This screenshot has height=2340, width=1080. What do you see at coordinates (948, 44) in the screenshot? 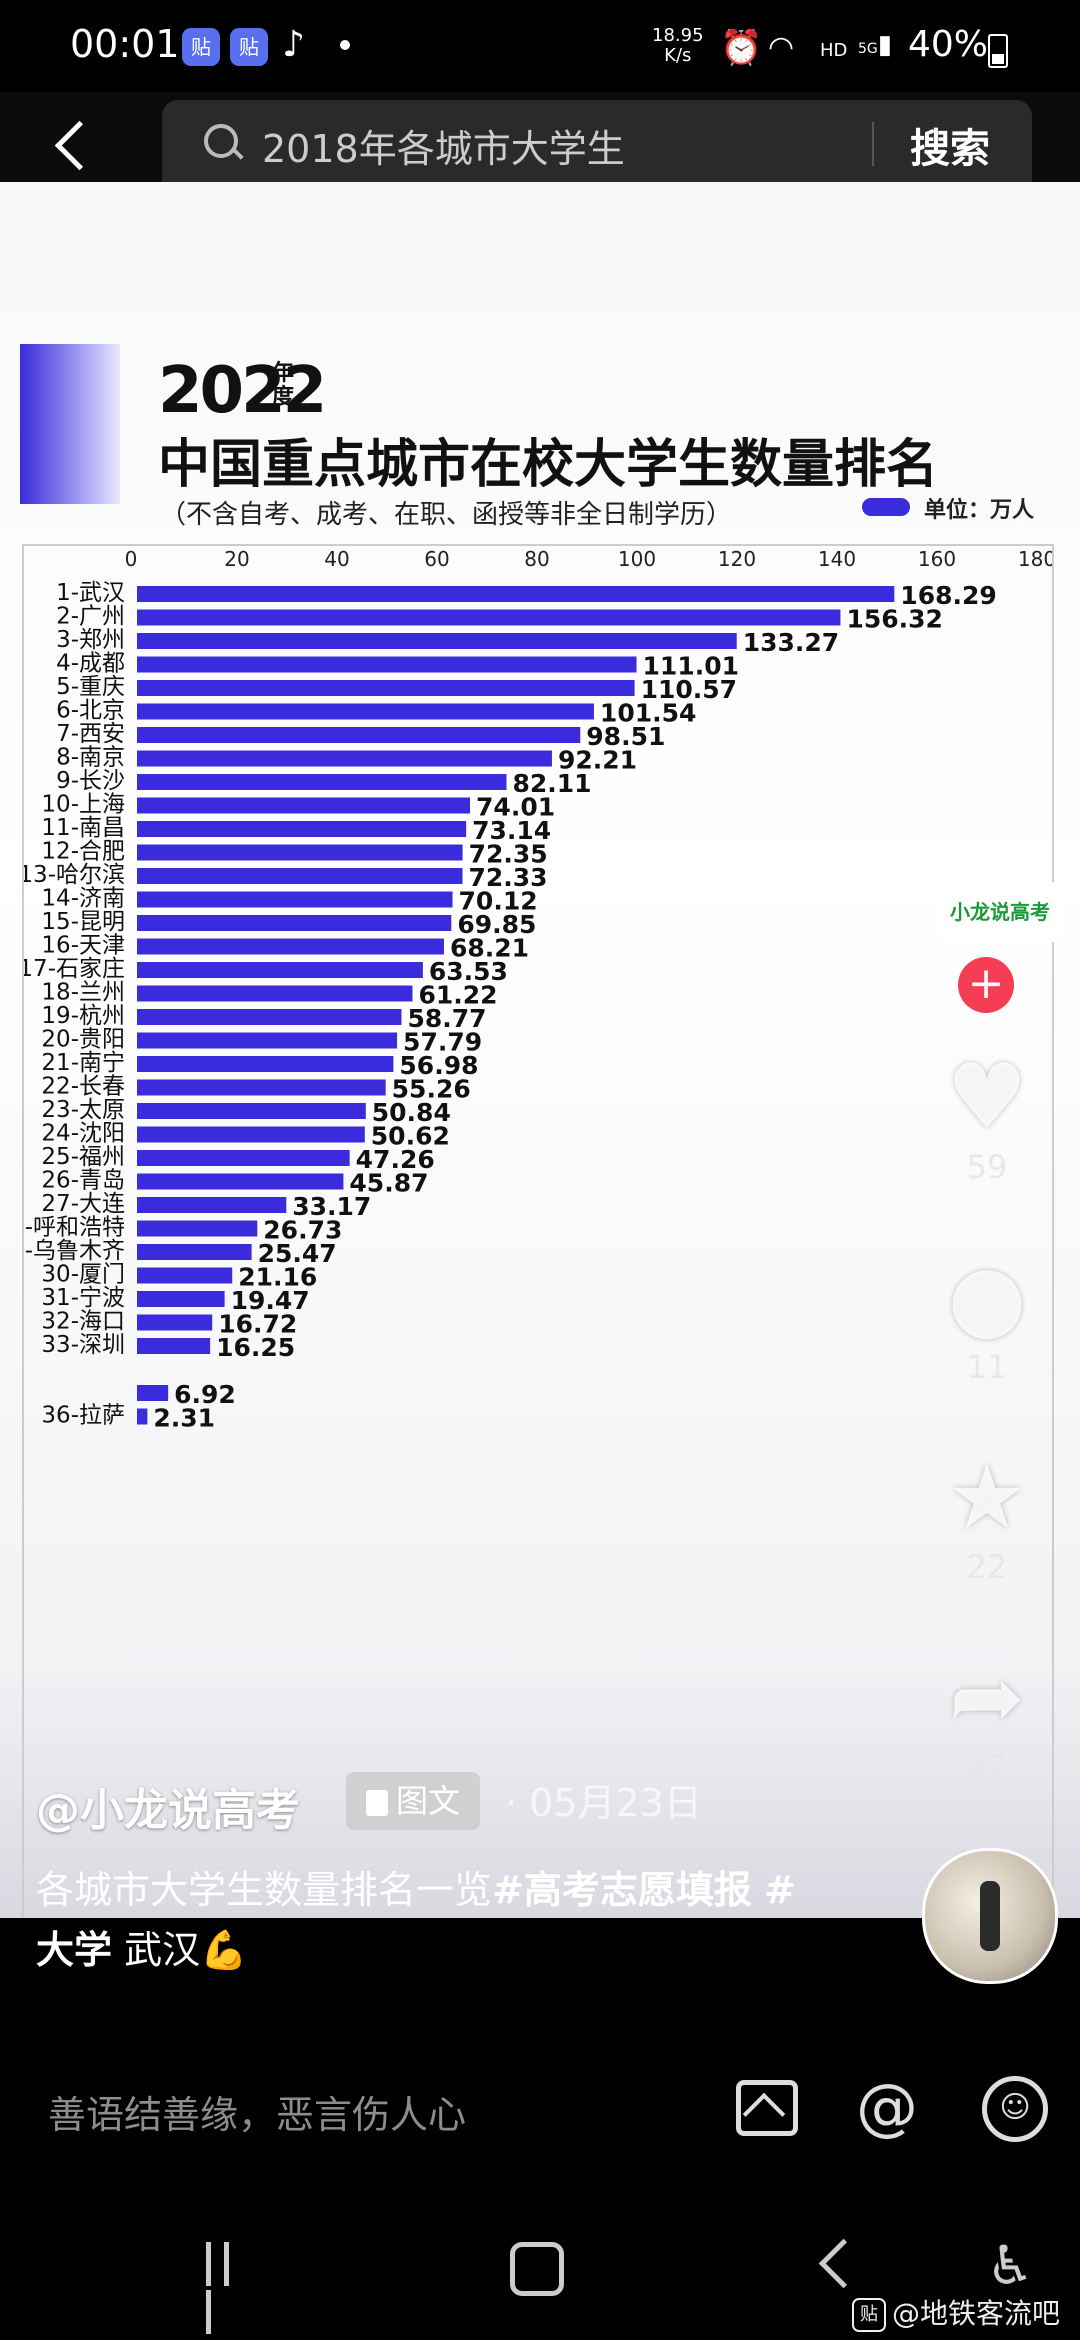
I see `battery-percent: 40%` at bounding box center [948, 44].